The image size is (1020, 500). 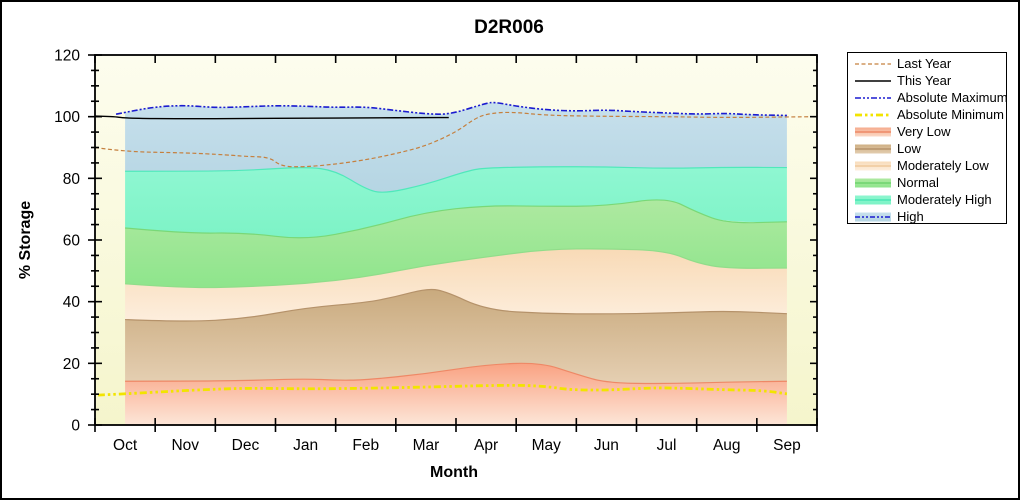 I want to click on band-high, so click(x=456, y=147).